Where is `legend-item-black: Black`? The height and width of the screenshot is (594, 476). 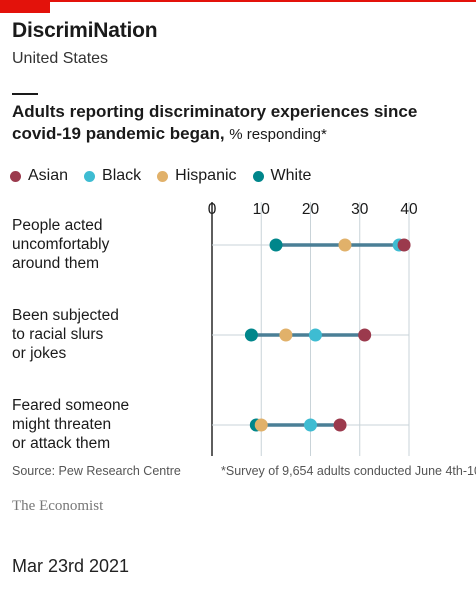
legend-item-black: Black is located at coordinates (112, 176).